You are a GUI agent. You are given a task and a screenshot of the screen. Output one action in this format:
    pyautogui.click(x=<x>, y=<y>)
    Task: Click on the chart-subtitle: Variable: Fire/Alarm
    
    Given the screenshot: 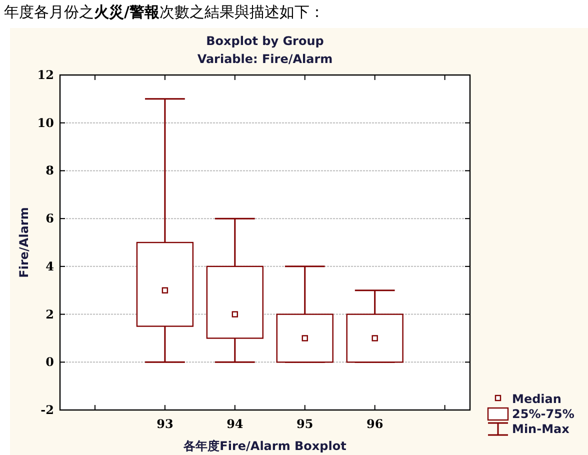 What is the action you would take?
    pyautogui.click(x=265, y=59)
    